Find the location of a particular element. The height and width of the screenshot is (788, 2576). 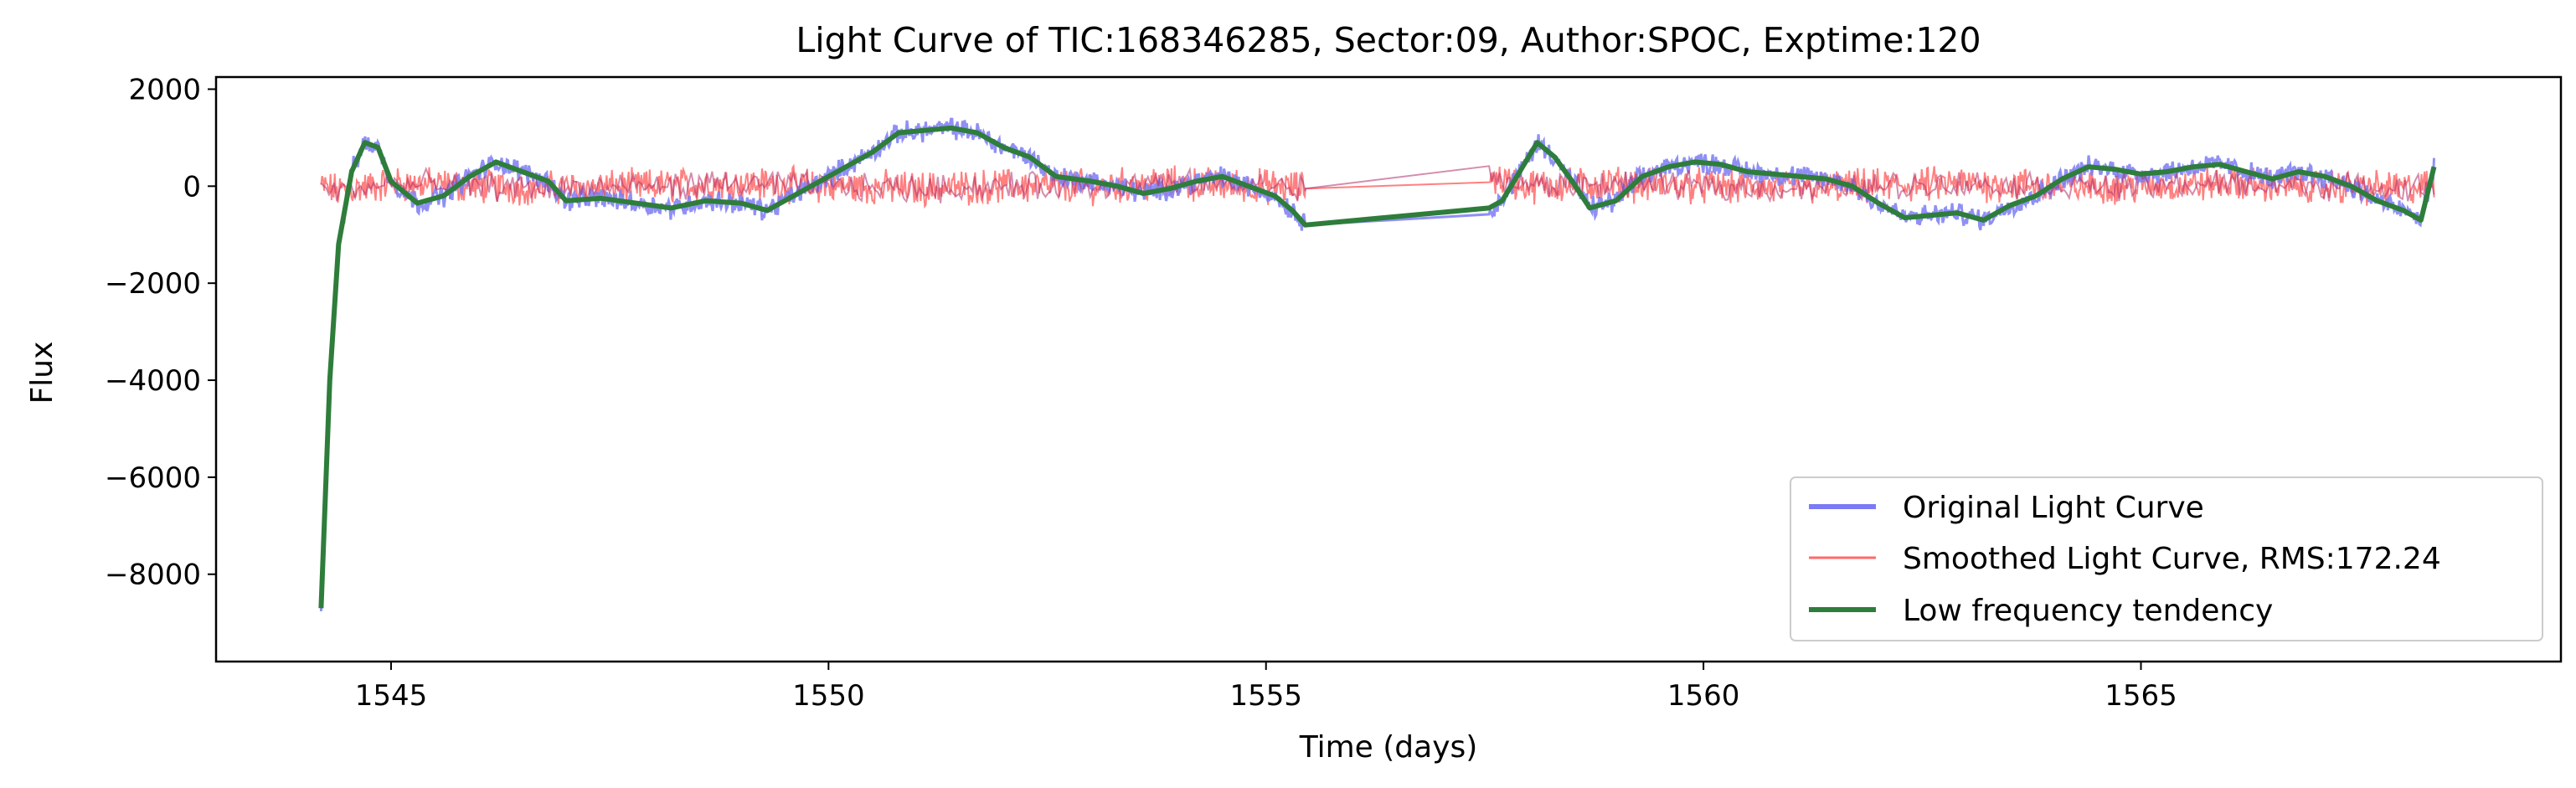

x-tick-label: 1560 is located at coordinates (1703, 696).